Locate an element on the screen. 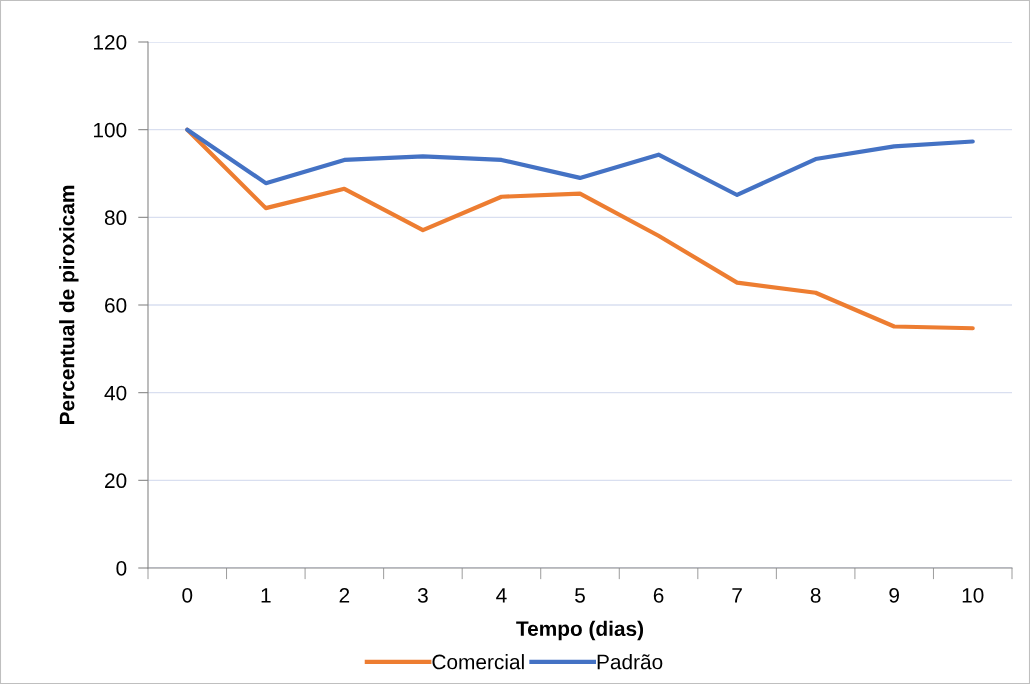 Image resolution: width=1030 pixels, height=684 pixels. x-tick-label: 9 is located at coordinates (894, 595).